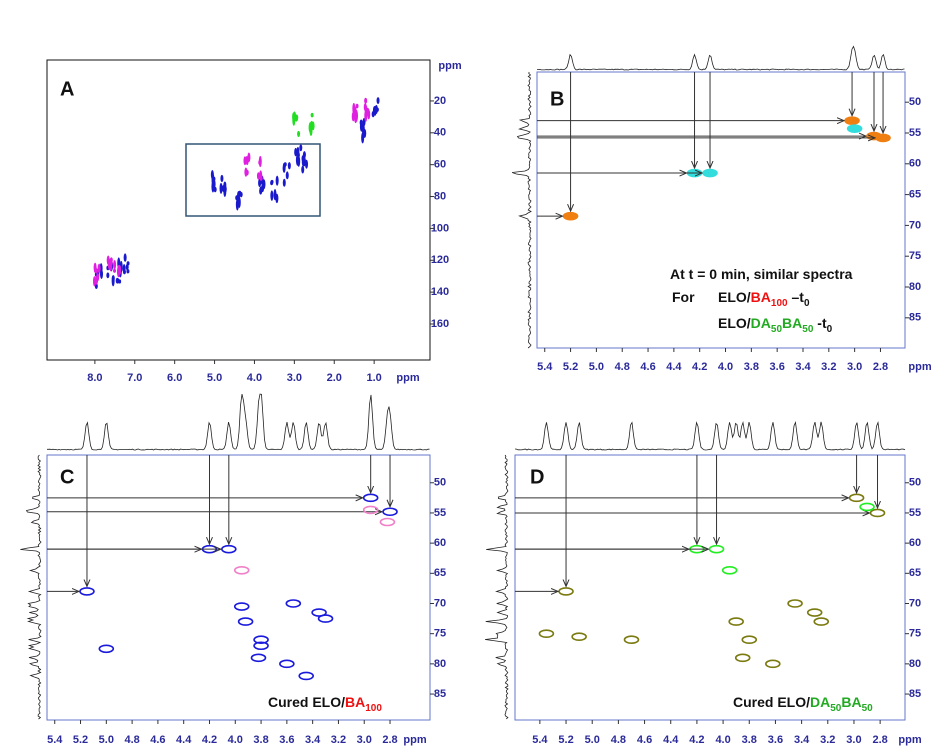 The height and width of the screenshot is (746, 943). What do you see at coordinates (497, 587) in the screenshot?
I see `projection-left` at bounding box center [497, 587].